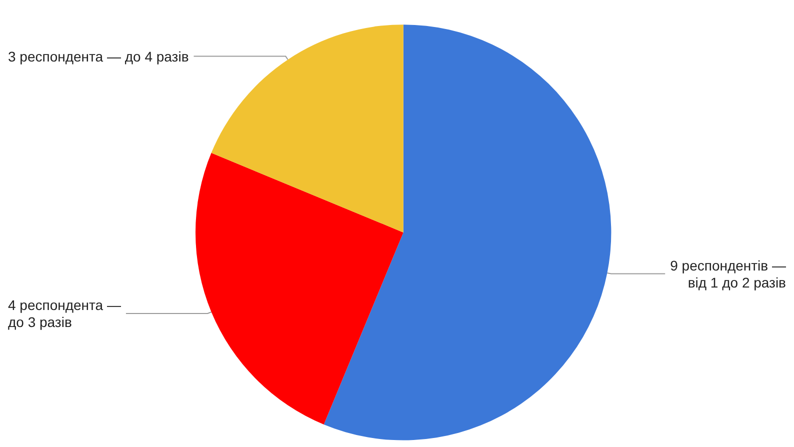 This screenshot has width=794, height=447. I want to click on slice-label: 9 респондентів — від 1 до 2 разів, so click(728, 273).